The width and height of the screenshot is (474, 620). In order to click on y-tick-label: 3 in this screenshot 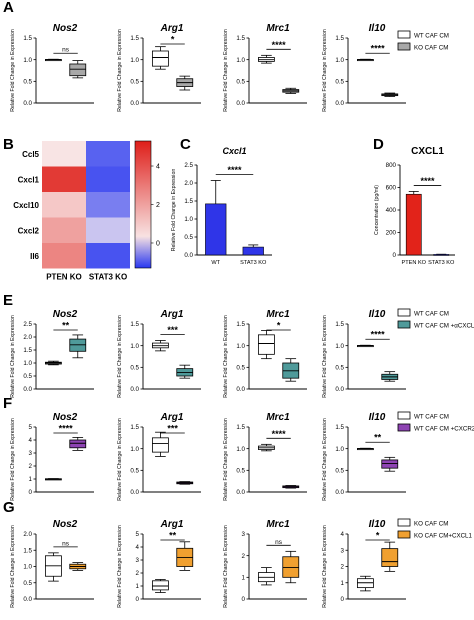, I will do `click(343, 550)`.